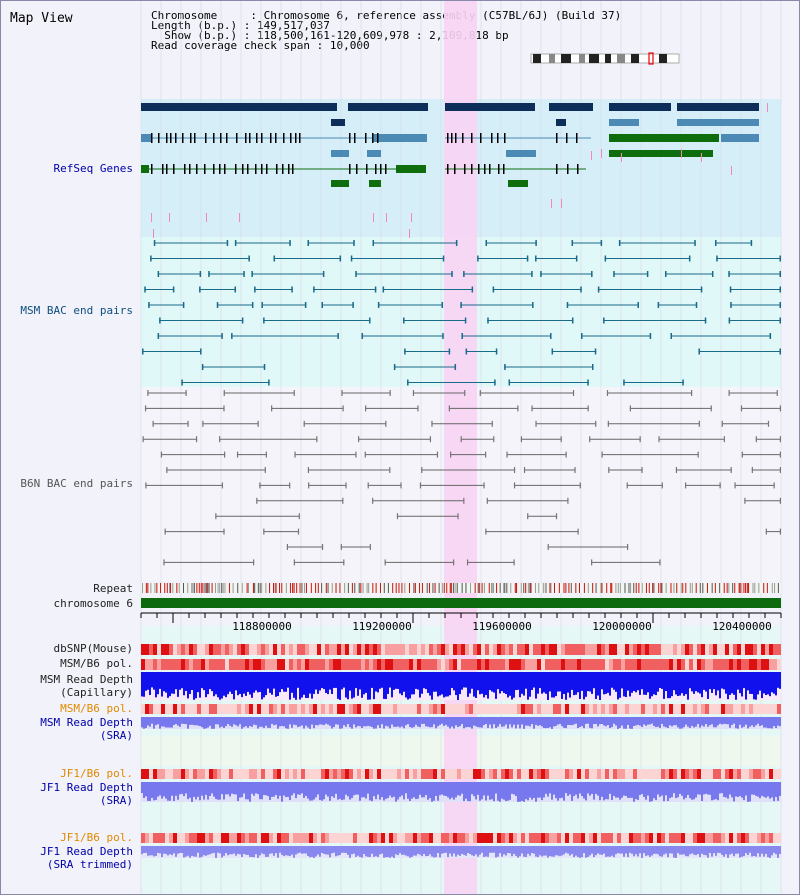 This screenshot has width=800, height=895. Describe the element at coordinates (454, 170) in the screenshot. I see `refseq-genes` at that location.